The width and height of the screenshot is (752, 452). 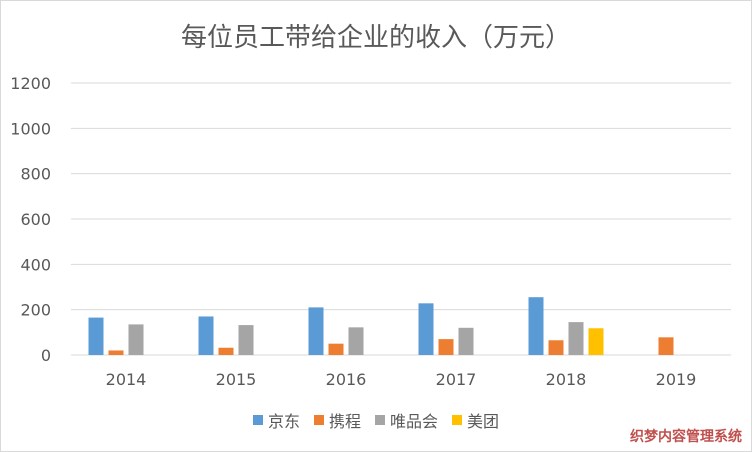 What do you see at coordinates (30, 83) in the screenshot?
I see `y-tick-label: 1200` at bounding box center [30, 83].